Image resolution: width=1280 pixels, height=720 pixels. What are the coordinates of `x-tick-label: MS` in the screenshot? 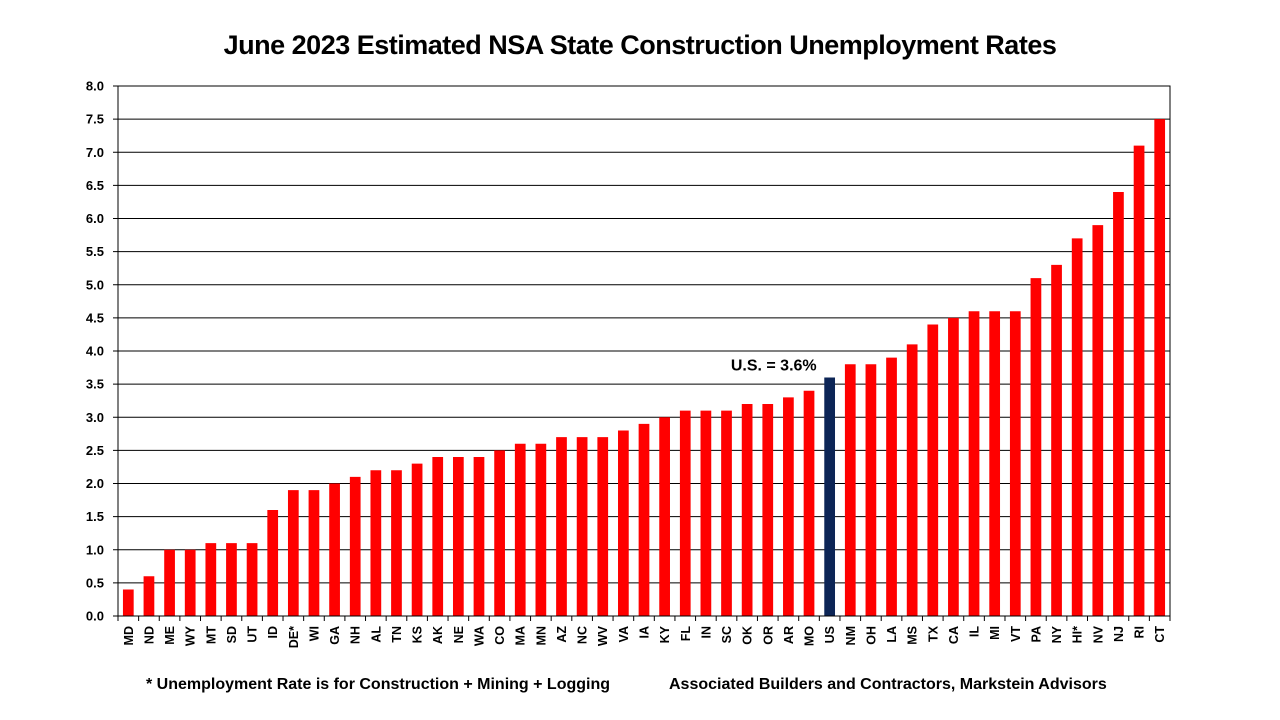 It's located at (913, 635).